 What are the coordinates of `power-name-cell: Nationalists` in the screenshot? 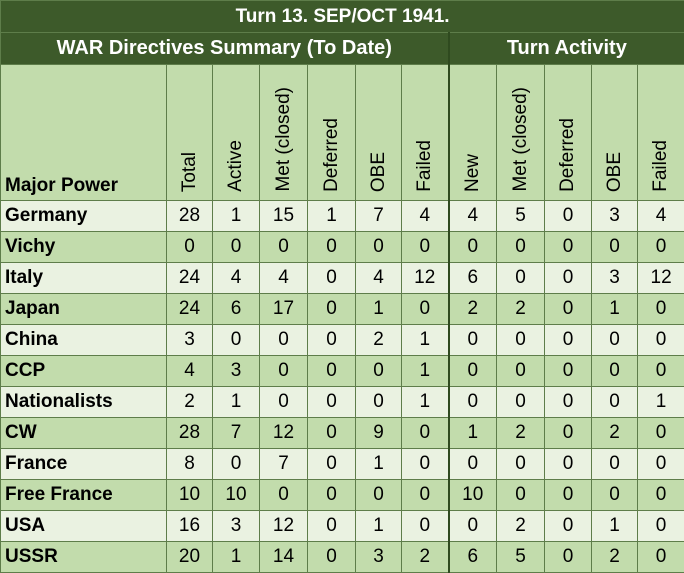 It's located at (84, 402).